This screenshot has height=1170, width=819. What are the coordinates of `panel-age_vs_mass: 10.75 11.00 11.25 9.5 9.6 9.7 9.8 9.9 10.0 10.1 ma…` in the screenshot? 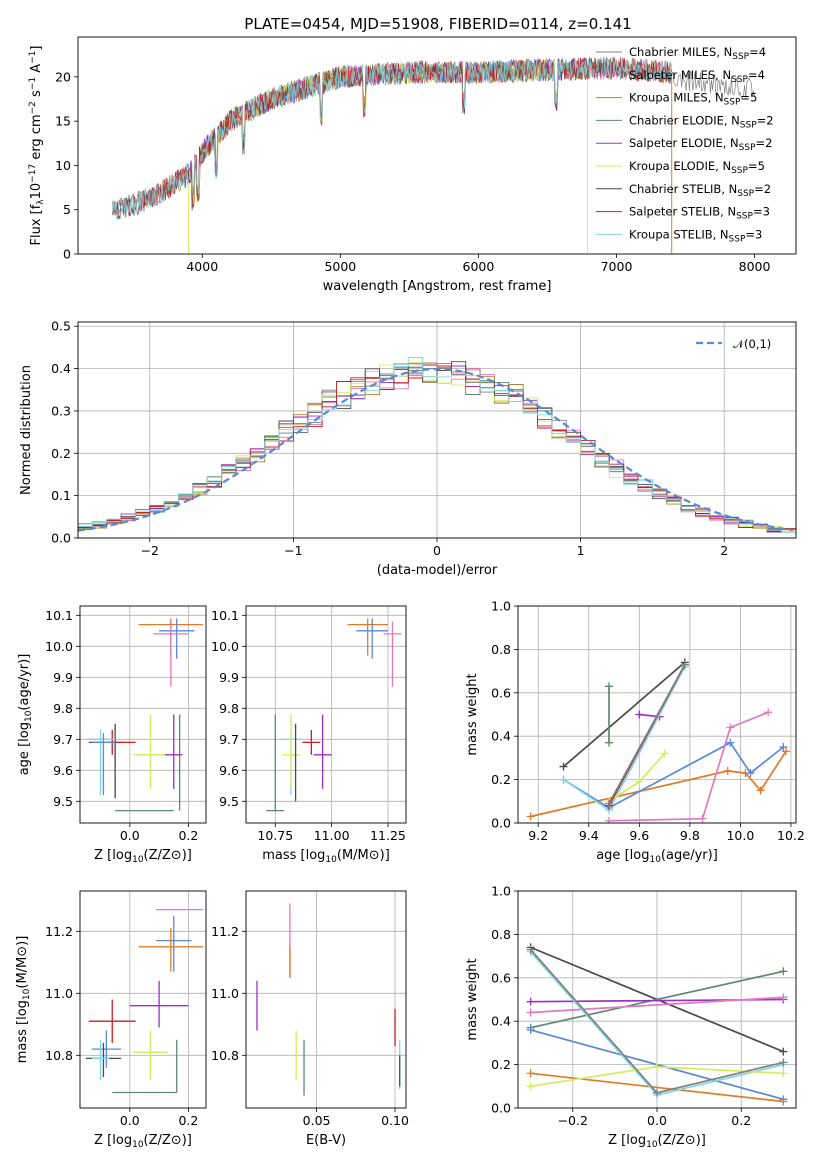 It's located at (309, 735).